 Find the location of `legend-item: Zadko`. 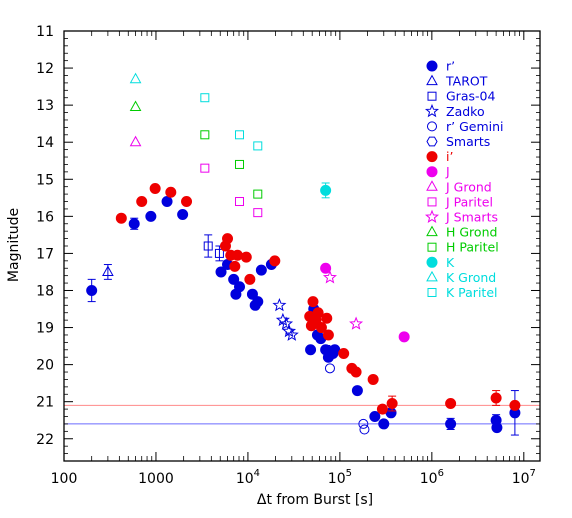

legend-item: Zadko is located at coordinates (454, 111).